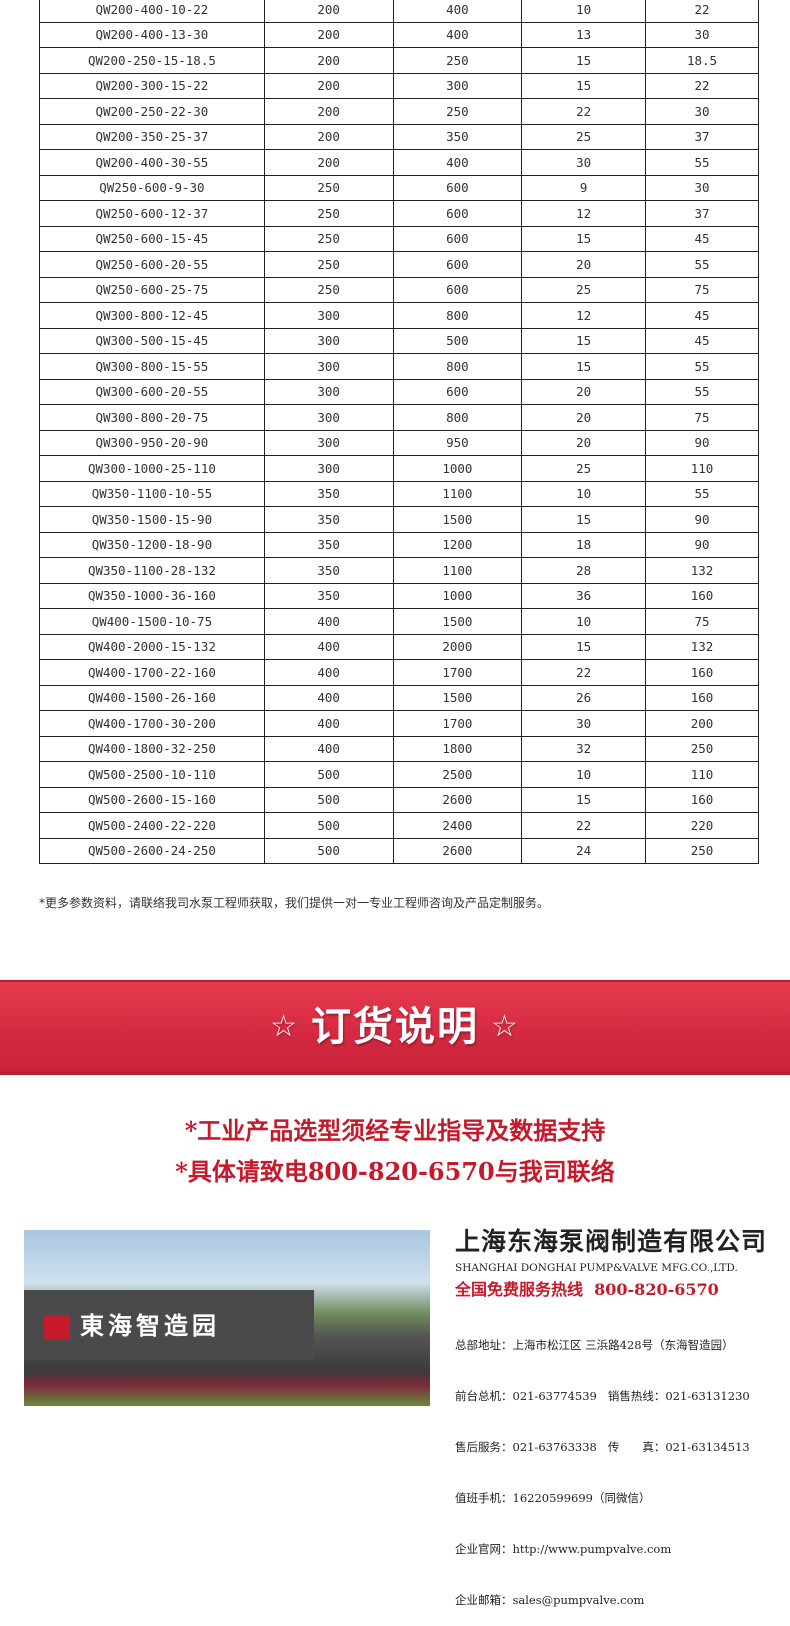 This screenshot has height=1626, width=790. Describe the element at coordinates (583, 570) in the screenshot. I see `table-cell: 28` at that location.